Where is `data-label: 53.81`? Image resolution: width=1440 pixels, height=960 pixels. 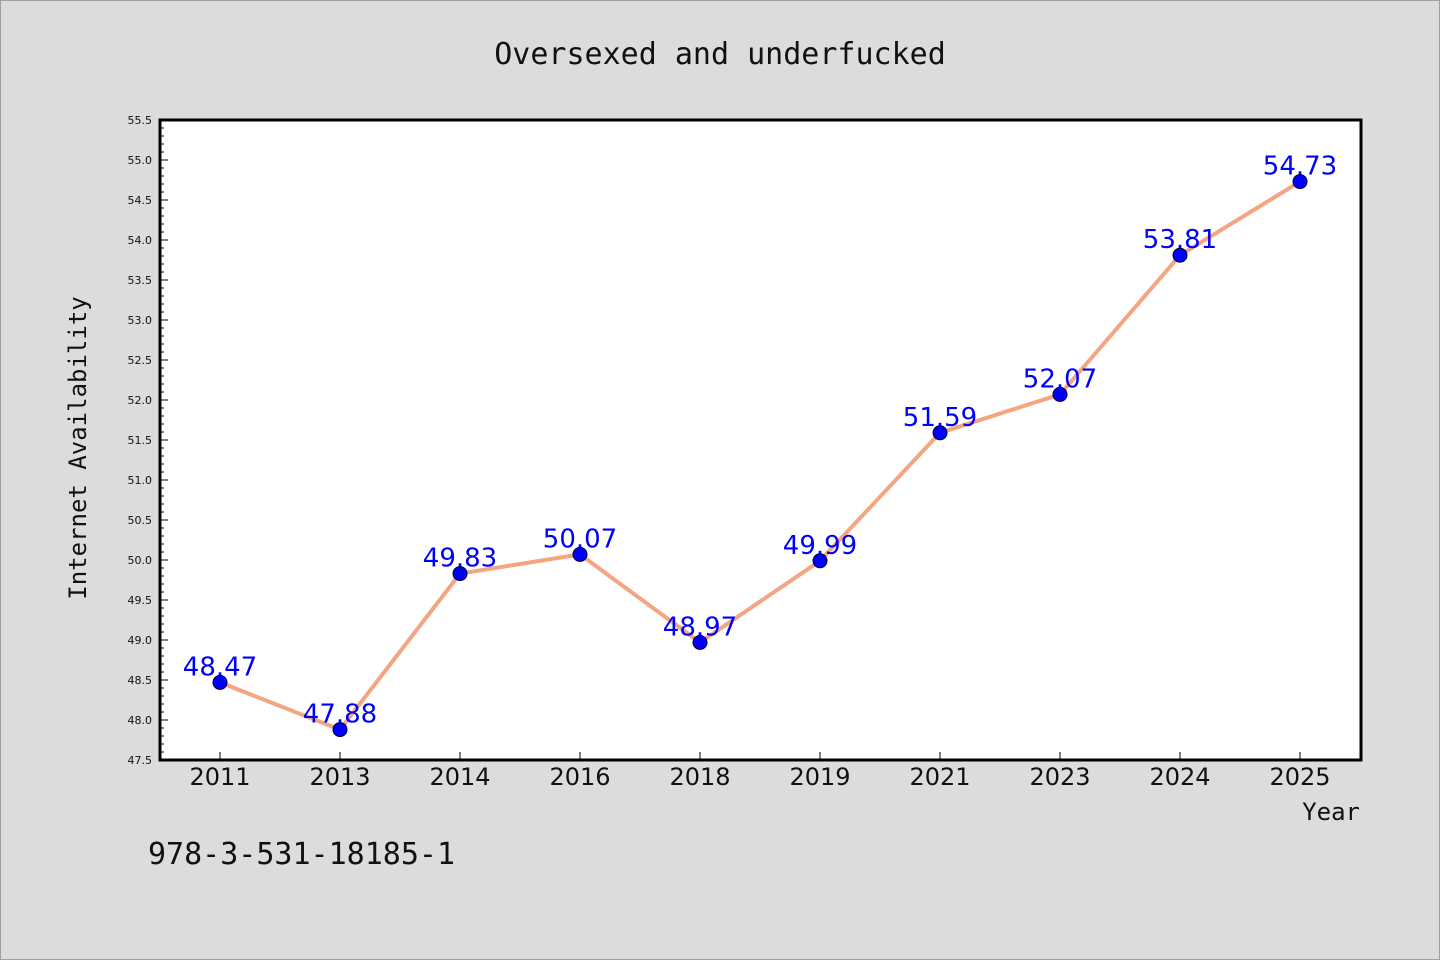
data-label: 53.81 is located at coordinates (1180, 240).